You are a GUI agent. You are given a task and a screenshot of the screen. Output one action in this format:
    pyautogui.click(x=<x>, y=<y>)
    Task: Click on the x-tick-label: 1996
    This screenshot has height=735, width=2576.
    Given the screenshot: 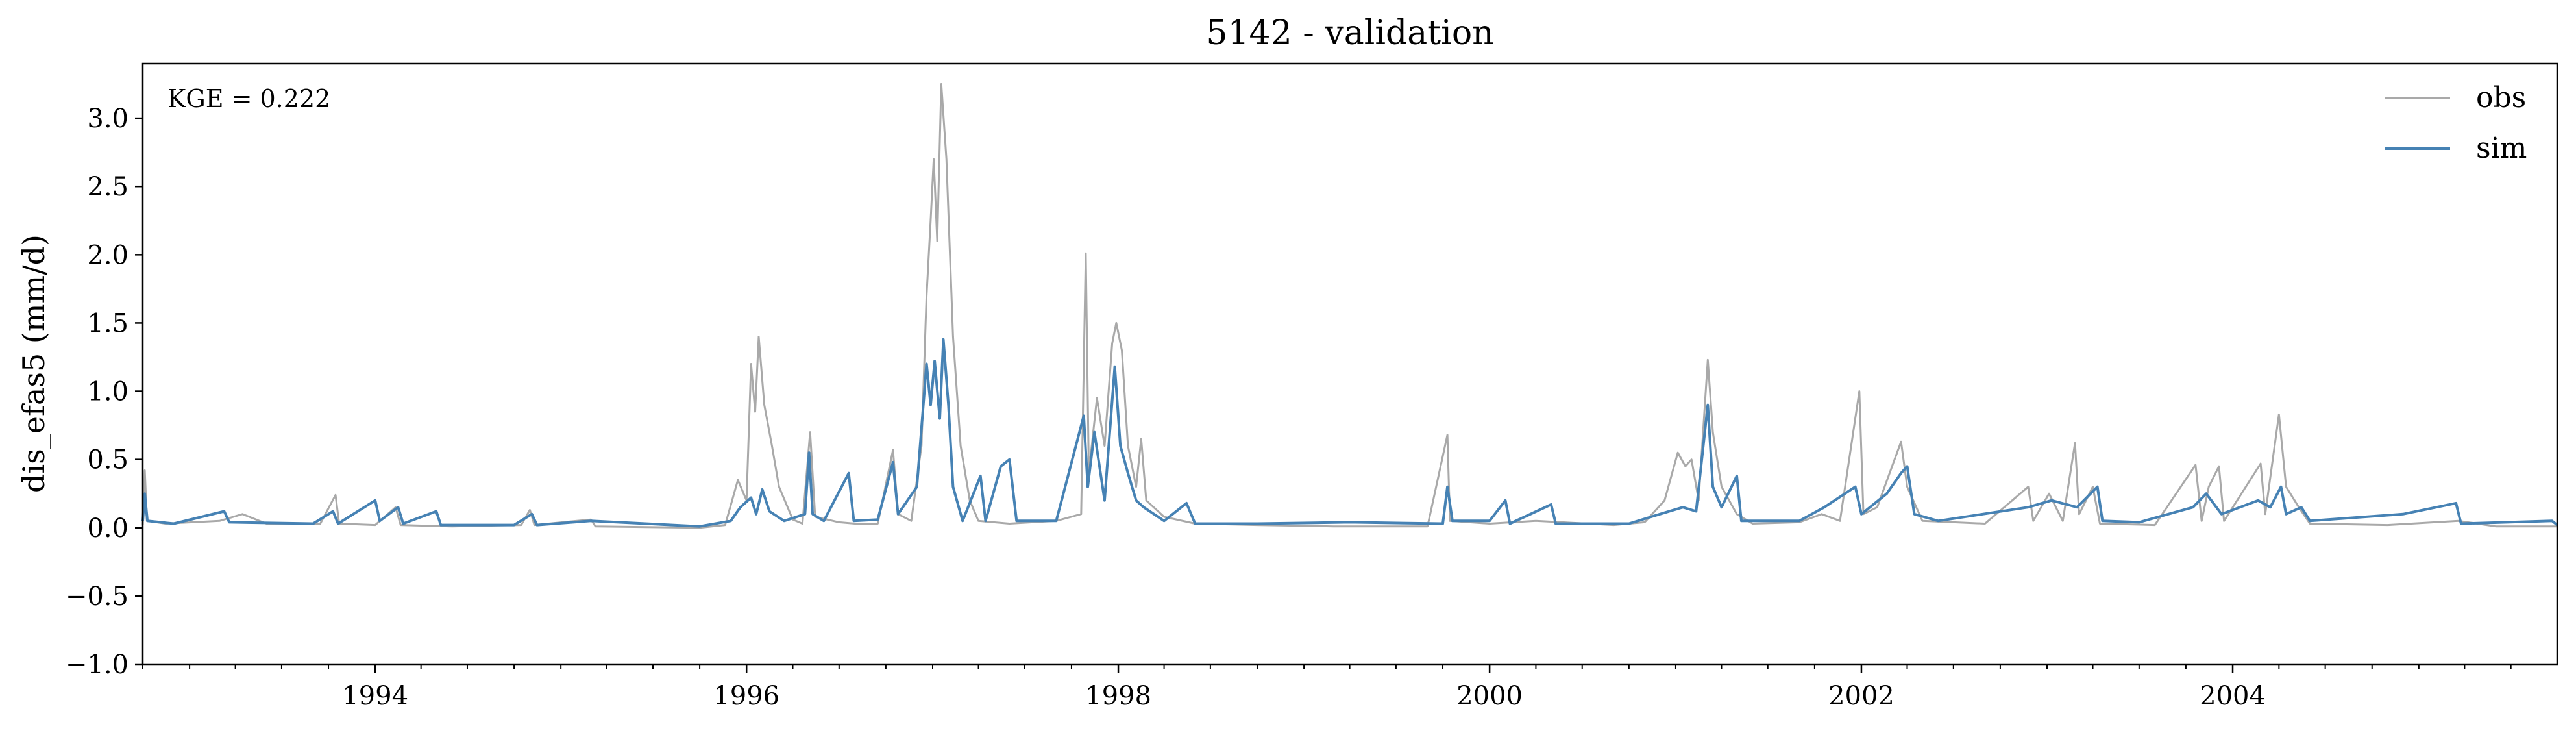 What is the action you would take?
    pyautogui.click(x=746, y=696)
    